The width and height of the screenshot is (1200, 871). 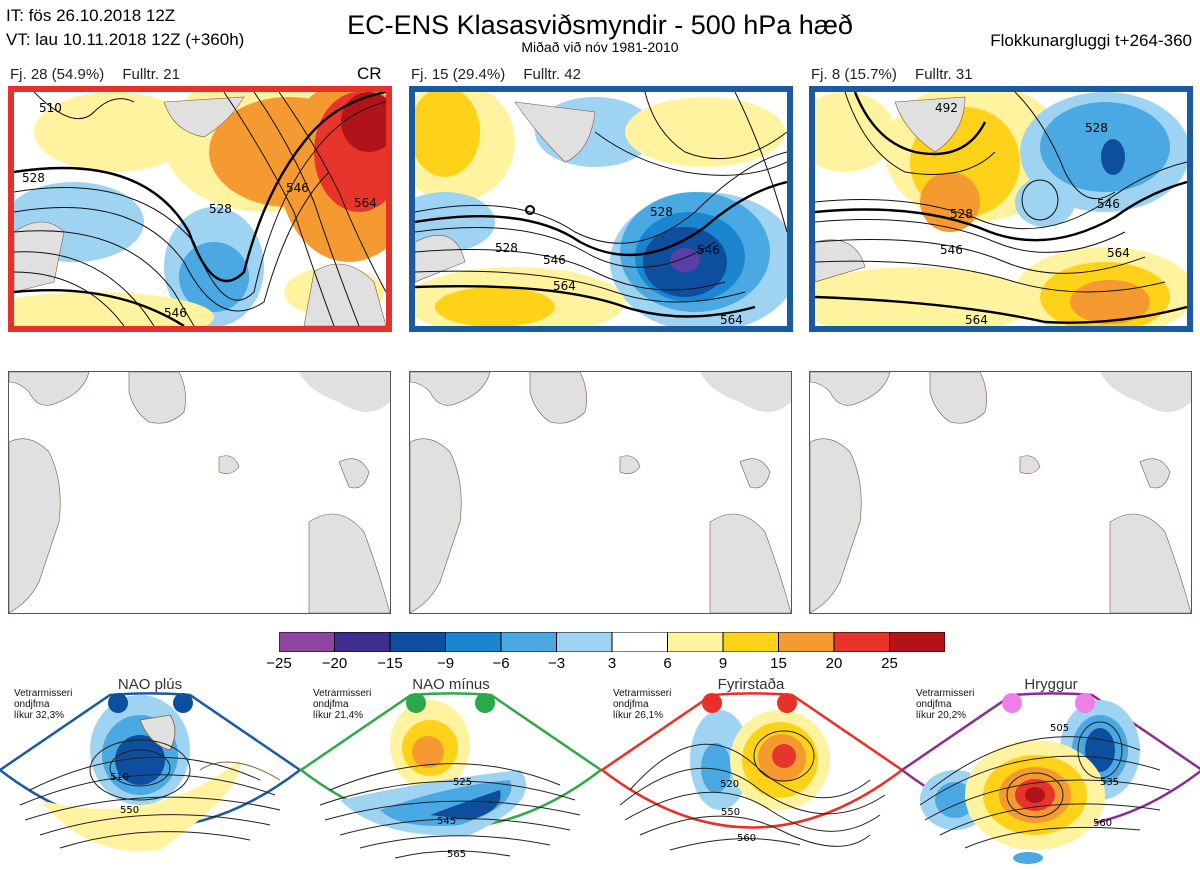 I want to click on regime-1-note-line1: Vetrarmisseri, so click(x=43, y=693).